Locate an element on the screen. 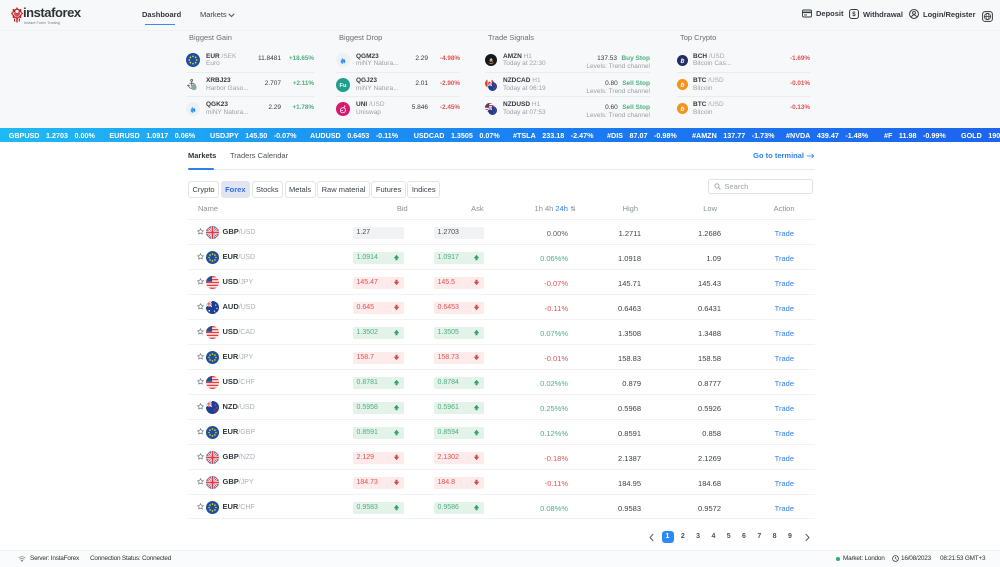 This screenshot has width=1000, height=567. svg-text: Fu is located at coordinates (343, 86).